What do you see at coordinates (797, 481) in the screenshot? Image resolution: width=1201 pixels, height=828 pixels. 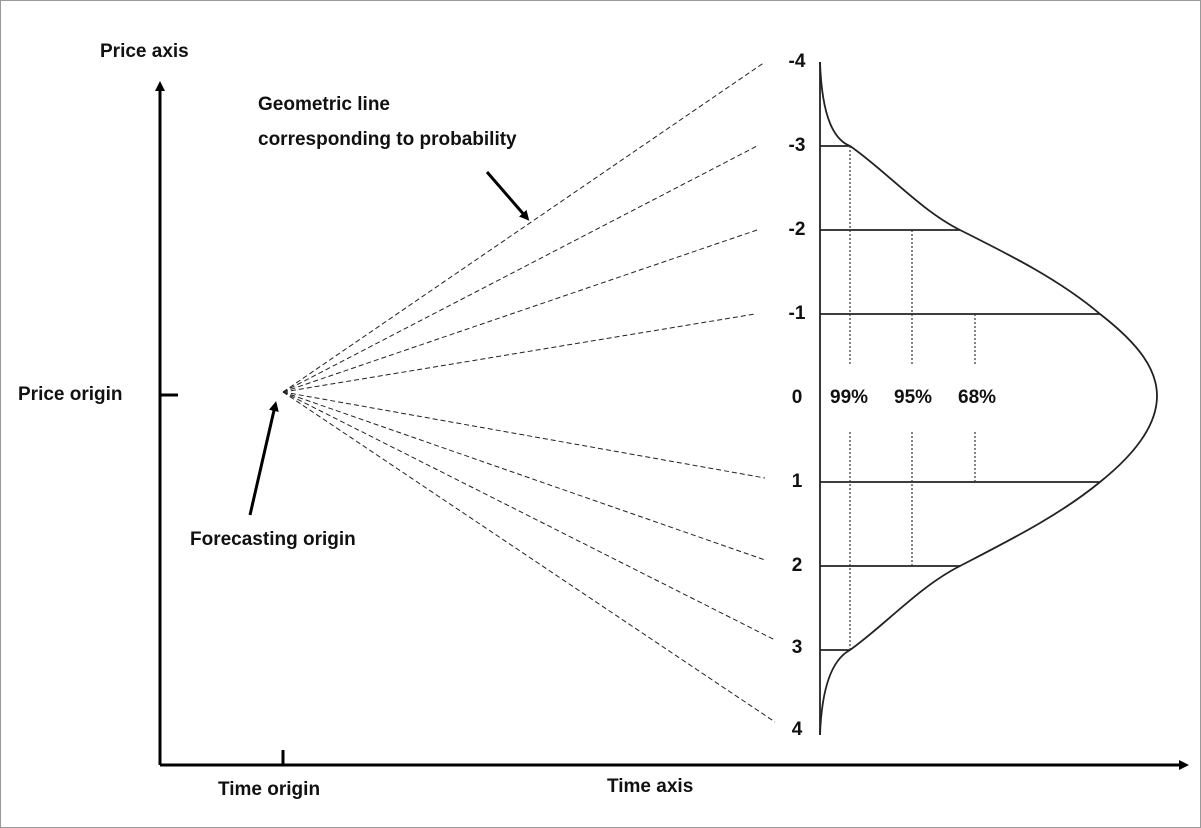 I see `level-label: 1` at bounding box center [797, 481].